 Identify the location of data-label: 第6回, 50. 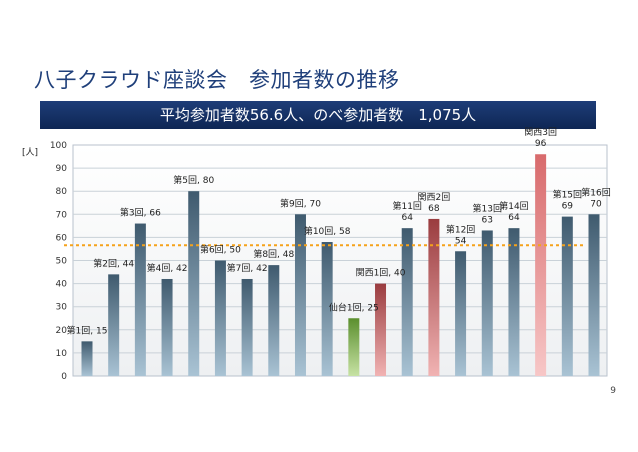
(220, 250).